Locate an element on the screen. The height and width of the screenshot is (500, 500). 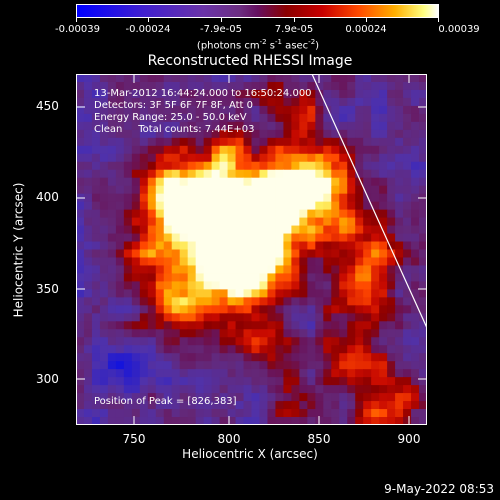
colorbar-tick-label: -0.00039 is located at coordinates (77, 29).